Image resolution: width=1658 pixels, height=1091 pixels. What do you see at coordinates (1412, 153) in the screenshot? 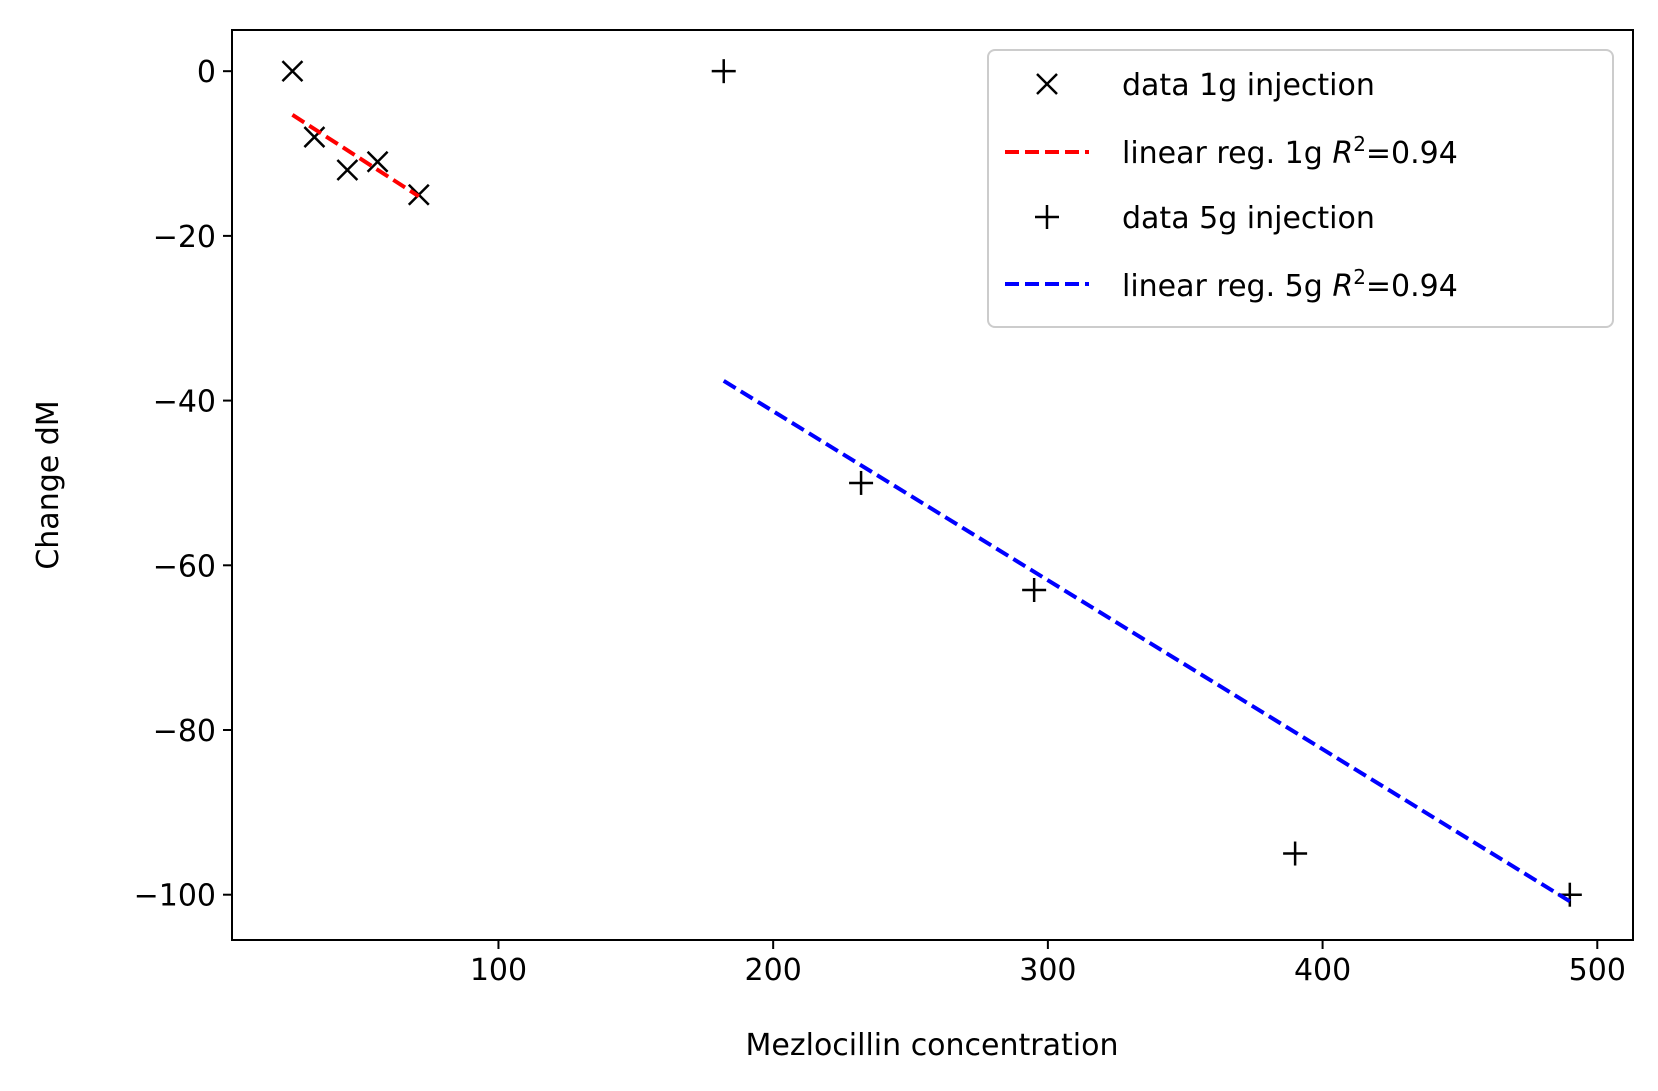
I see `legend-linreg-1g-r2: =0.94` at bounding box center [1412, 153].